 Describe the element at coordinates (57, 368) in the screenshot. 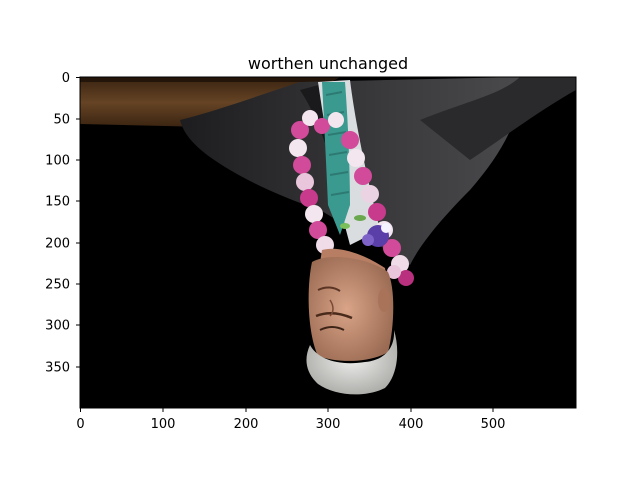

I see `y-tick-label: 350` at that location.